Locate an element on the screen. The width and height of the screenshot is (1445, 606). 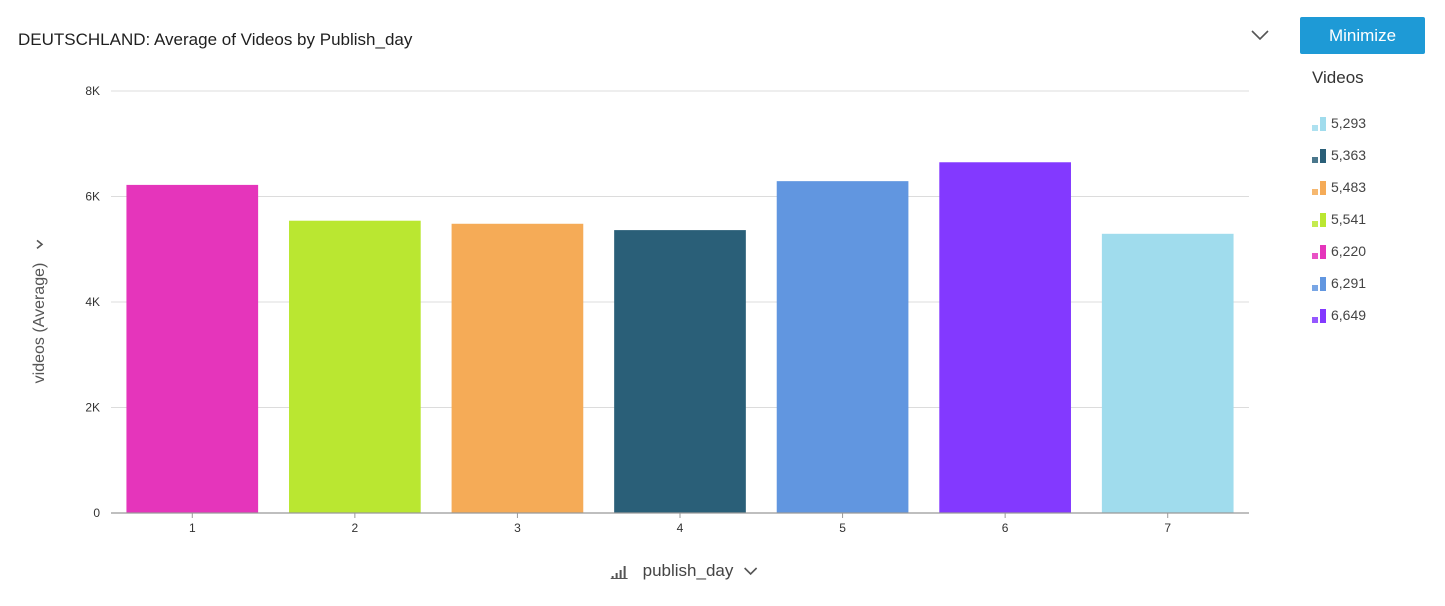
x-tick-label: 4 is located at coordinates (680, 528).